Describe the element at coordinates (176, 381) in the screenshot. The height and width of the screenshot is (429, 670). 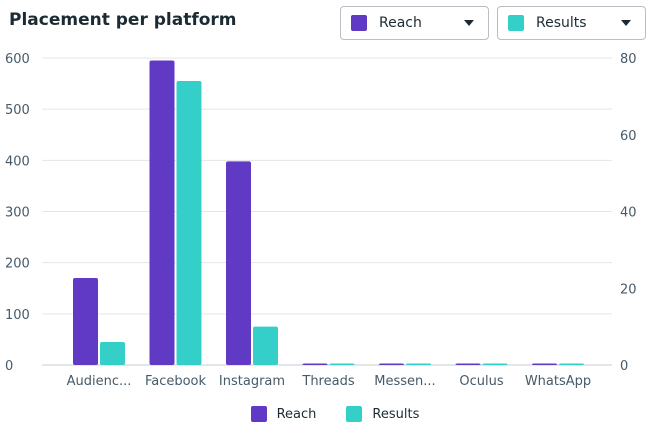
I see `x-tick-label: Facebook` at that location.